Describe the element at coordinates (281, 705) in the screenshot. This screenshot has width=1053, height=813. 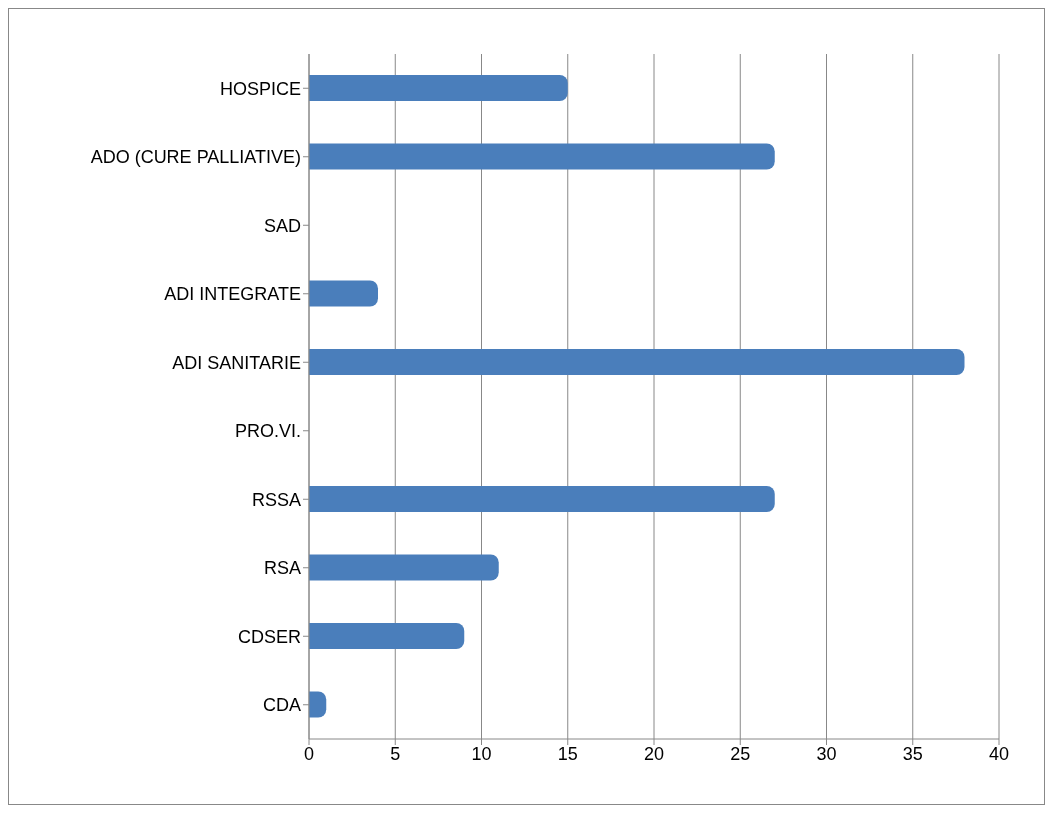
I see `y-tick-label: CDA` at that location.